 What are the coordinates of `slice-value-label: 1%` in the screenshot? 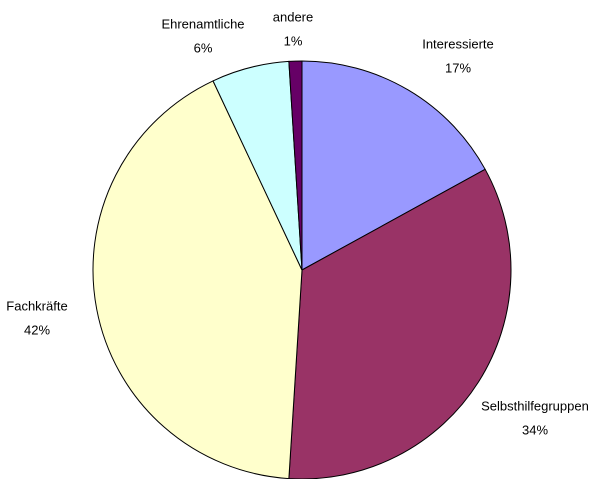 It's located at (293, 40).